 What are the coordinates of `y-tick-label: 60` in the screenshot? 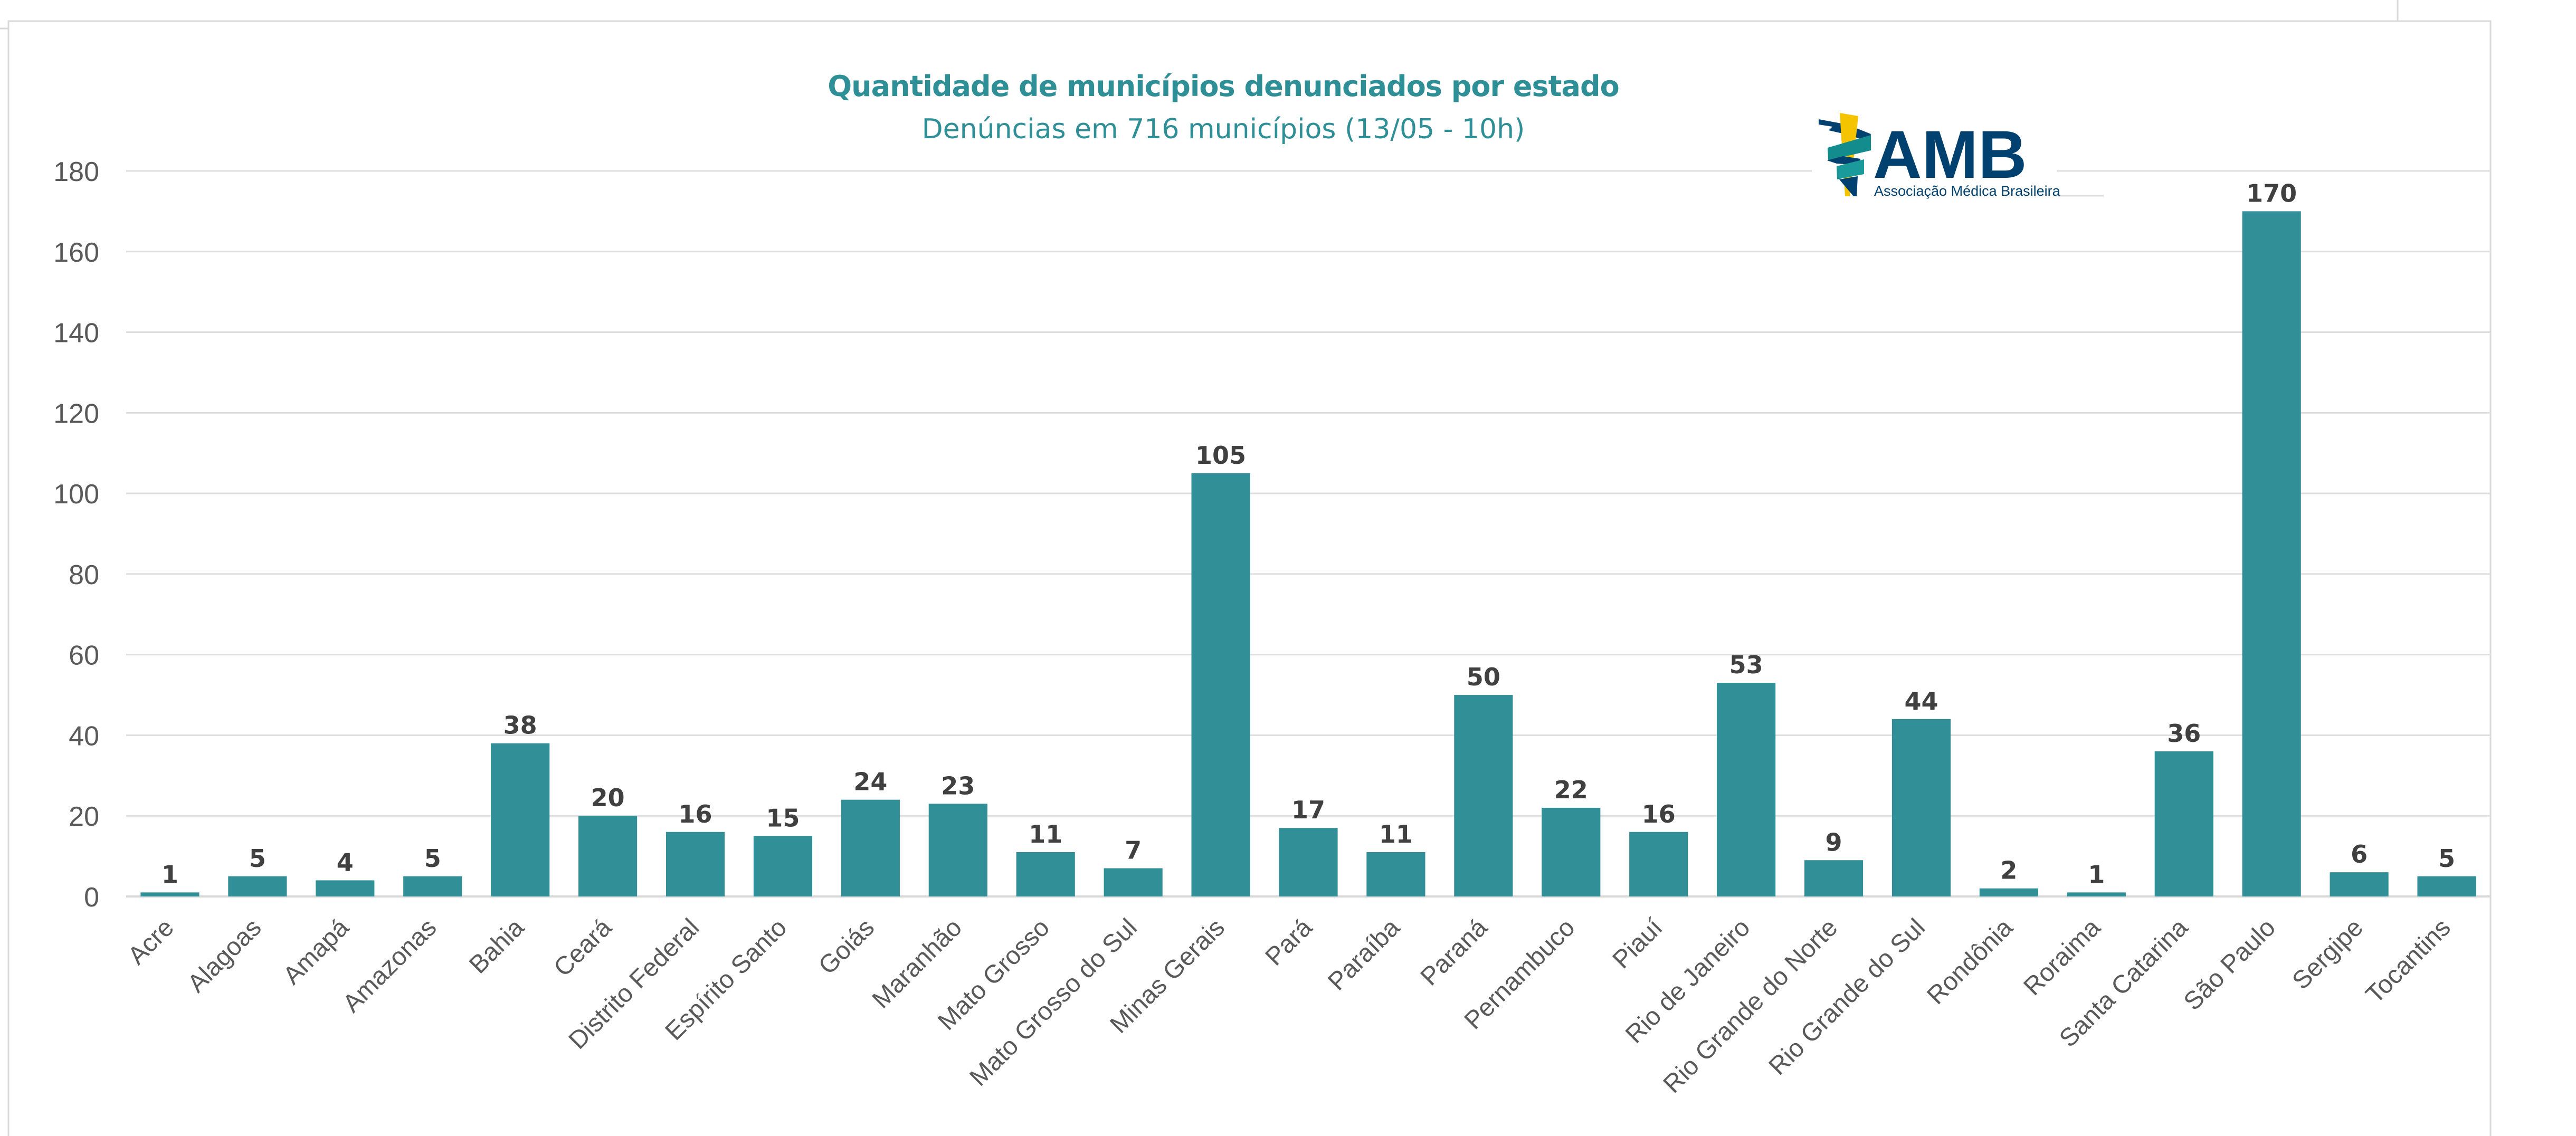 It's located at (84, 656).